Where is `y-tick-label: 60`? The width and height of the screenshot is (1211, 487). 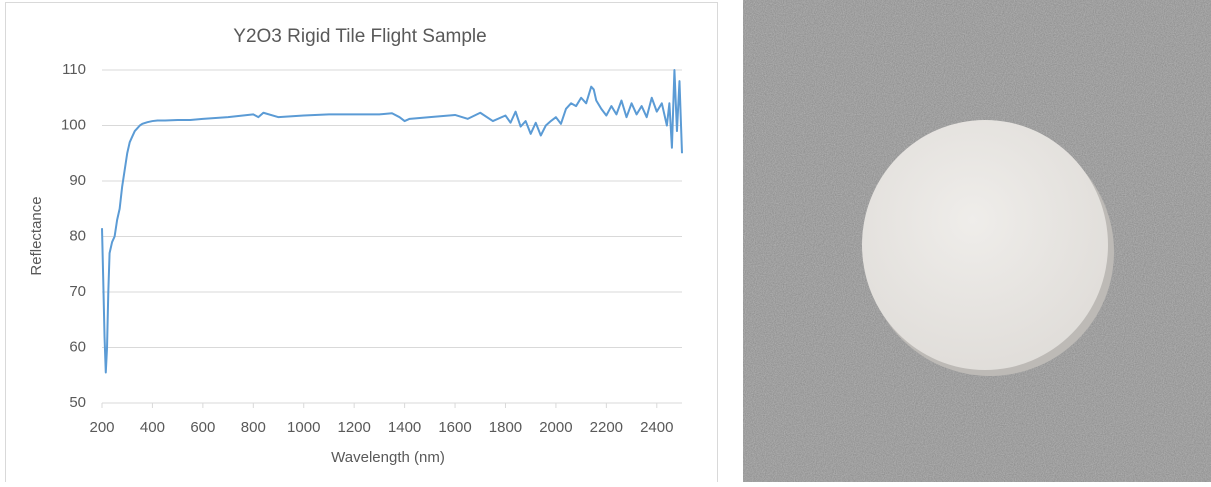 y-tick-label: 60 is located at coordinates (77, 346).